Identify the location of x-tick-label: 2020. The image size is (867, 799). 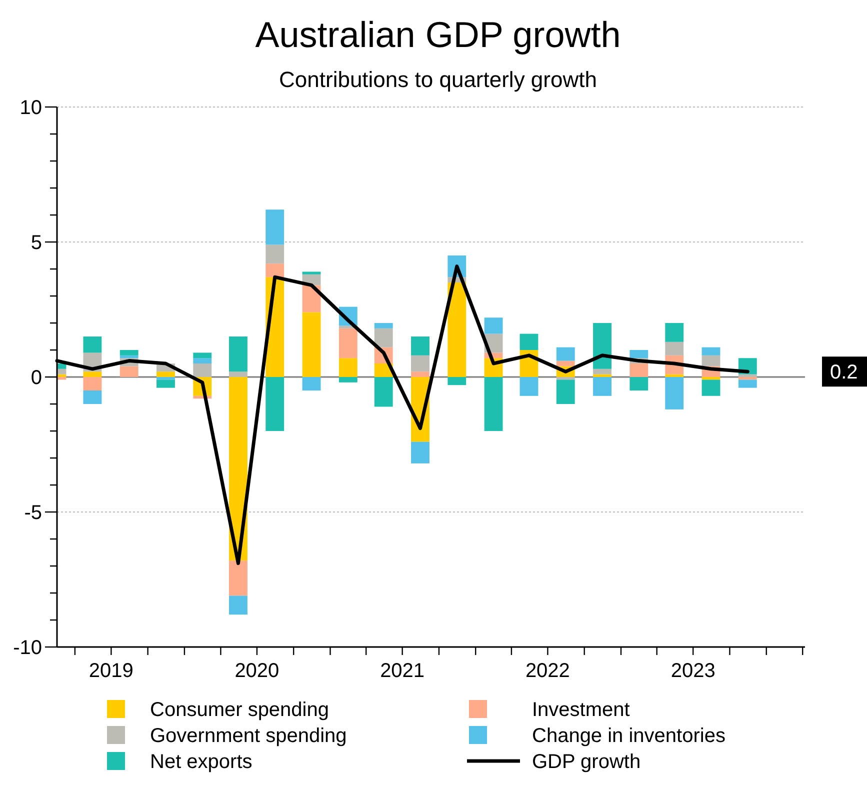
(257, 671).